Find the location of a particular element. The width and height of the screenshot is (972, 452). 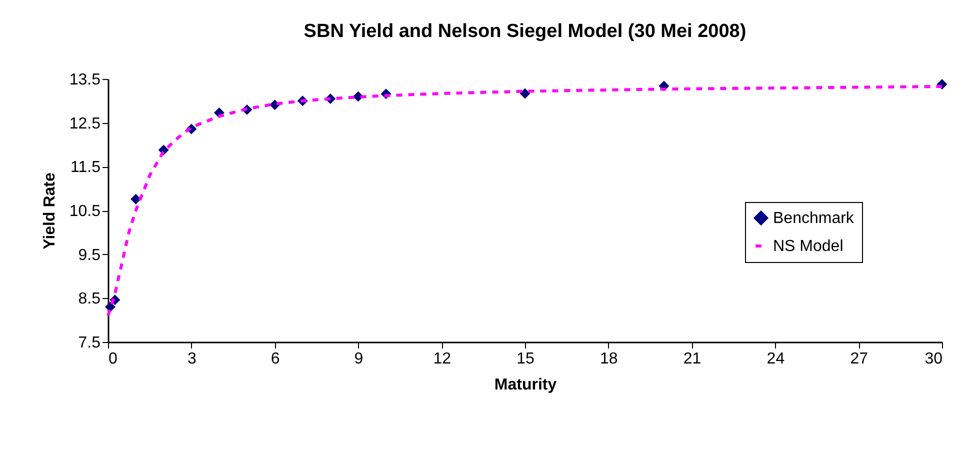

chart-title: SBN Yield and Nelson Siegel Model (30 Mei 2008) is located at coordinates (525, 31).